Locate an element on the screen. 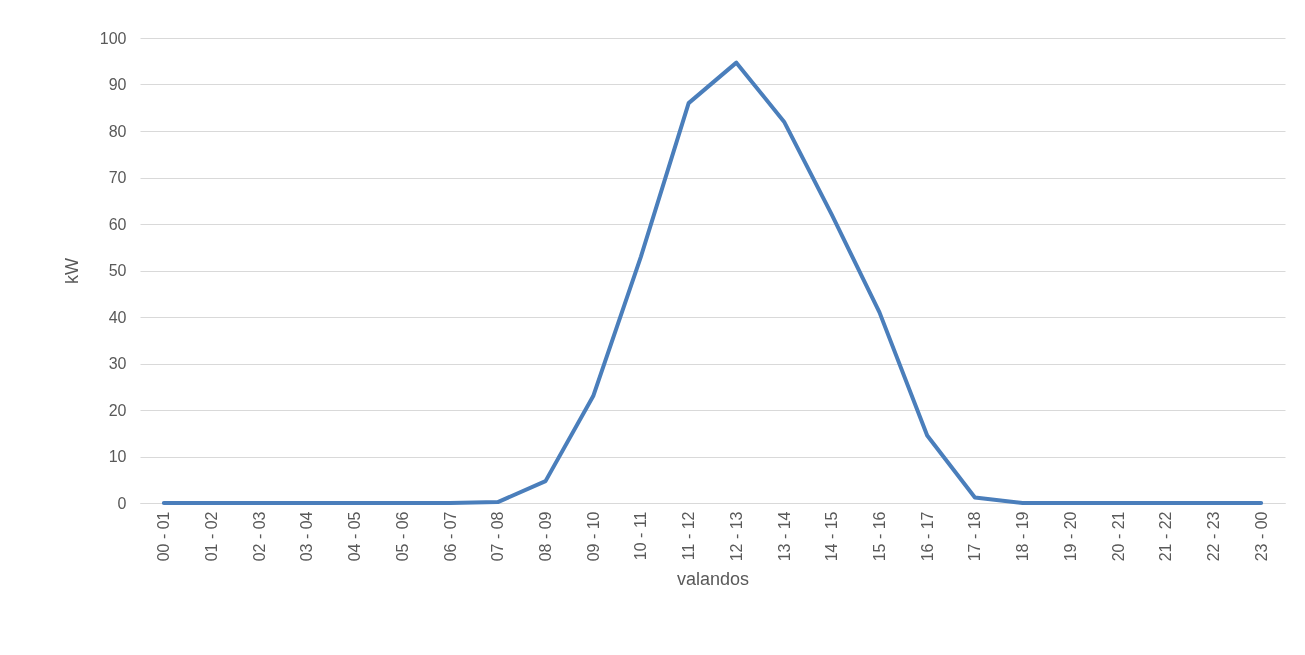 The height and width of the screenshot is (655, 1305). x-tick-label: 06 - 07 is located at coordinates (450, 536).